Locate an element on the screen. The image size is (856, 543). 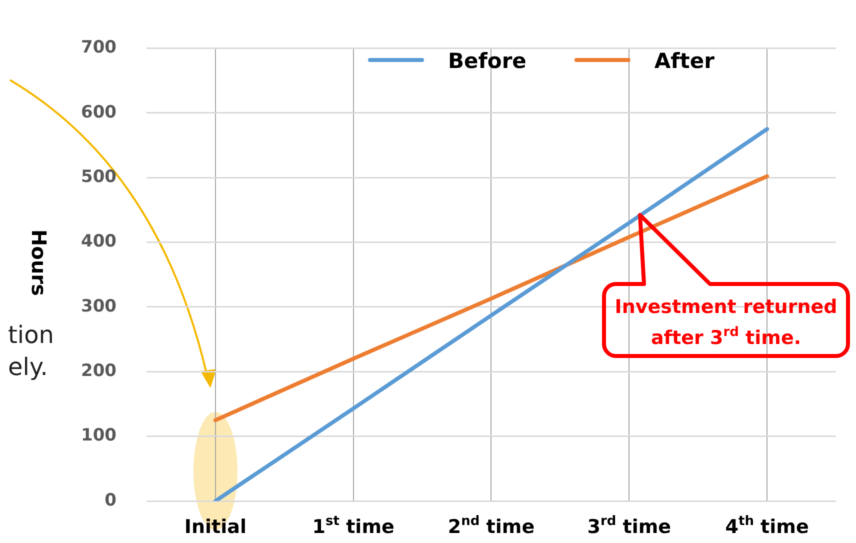
legend-label: After is located at coordinates (685, 61).